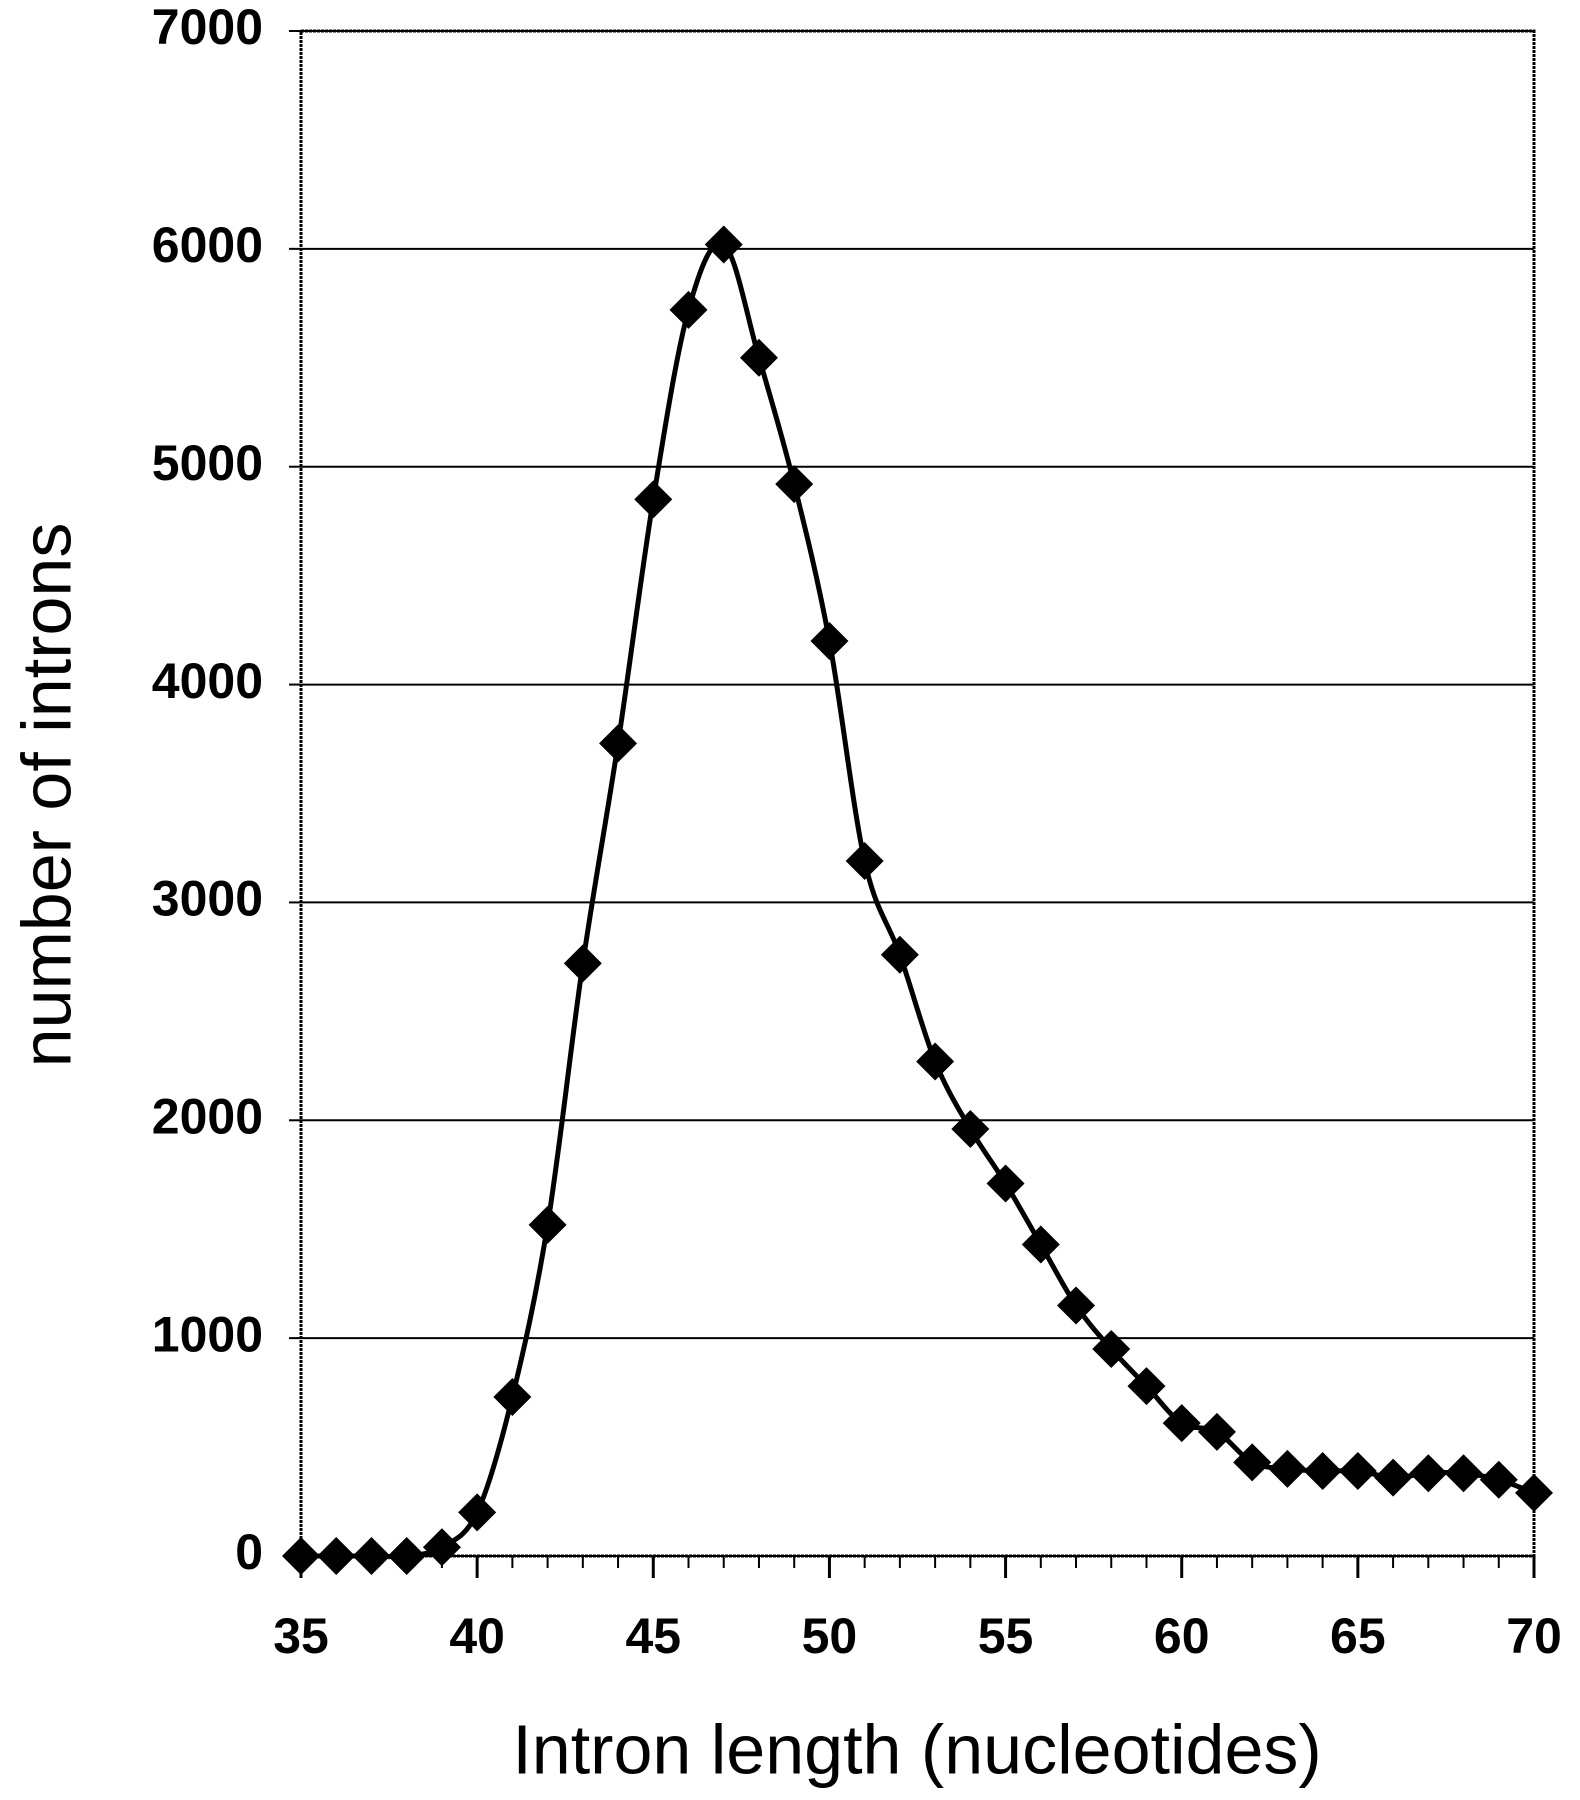  I want to click on x-tick-label: 45, so click(653, 1636).